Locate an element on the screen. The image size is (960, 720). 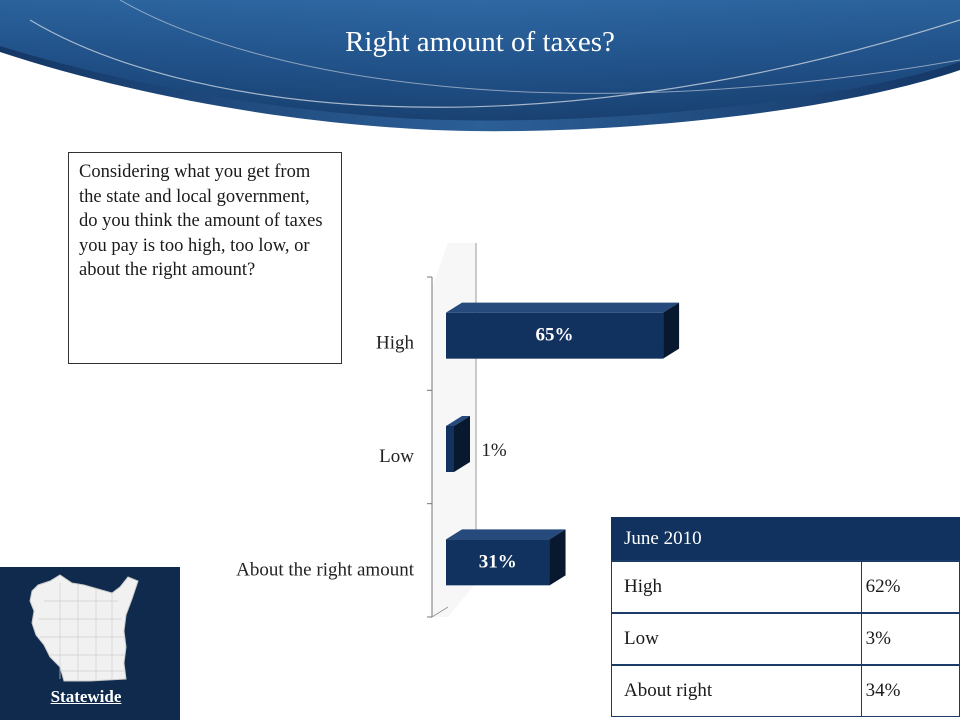
table-row-label: About right is located at coordinates (736, 690).